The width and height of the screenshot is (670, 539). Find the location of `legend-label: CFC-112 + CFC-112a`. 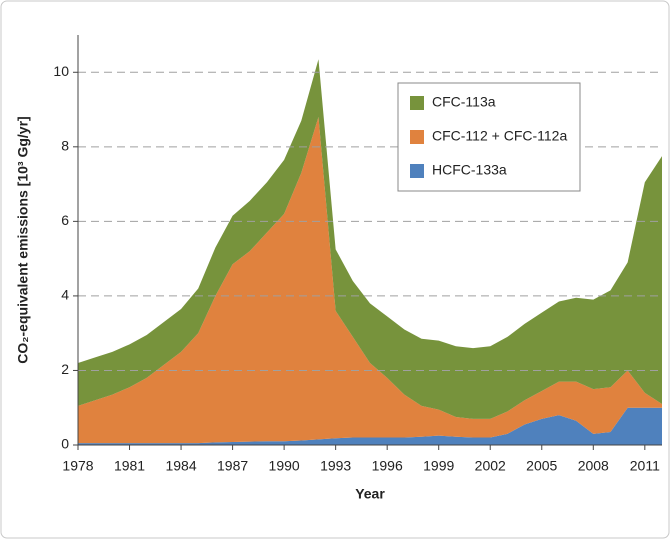

legend-label: CFC-112 + CFC-112a is located at coordinates (499, 136).